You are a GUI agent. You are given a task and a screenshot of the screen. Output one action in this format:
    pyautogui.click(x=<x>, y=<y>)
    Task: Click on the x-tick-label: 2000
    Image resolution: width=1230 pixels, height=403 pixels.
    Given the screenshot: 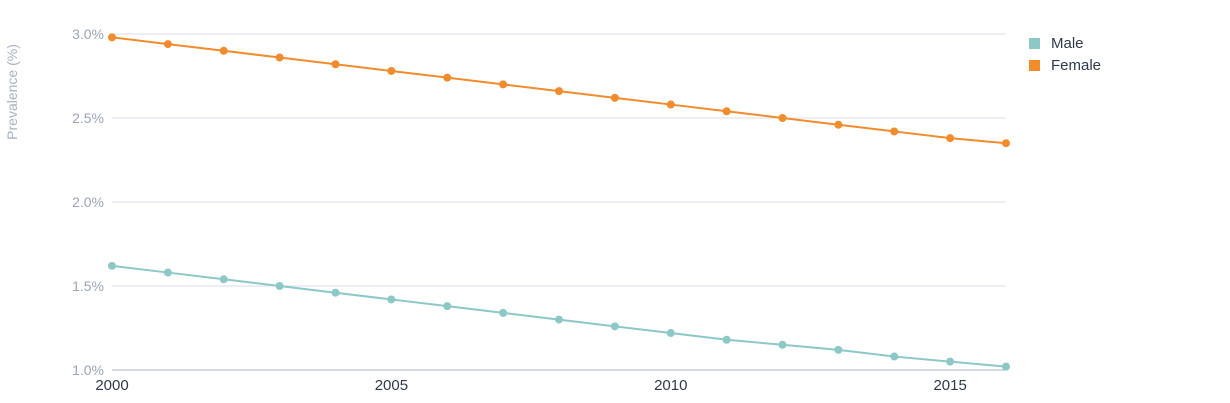 What is the action you would take?
    pyautogui.click(x=111, y=385)
    